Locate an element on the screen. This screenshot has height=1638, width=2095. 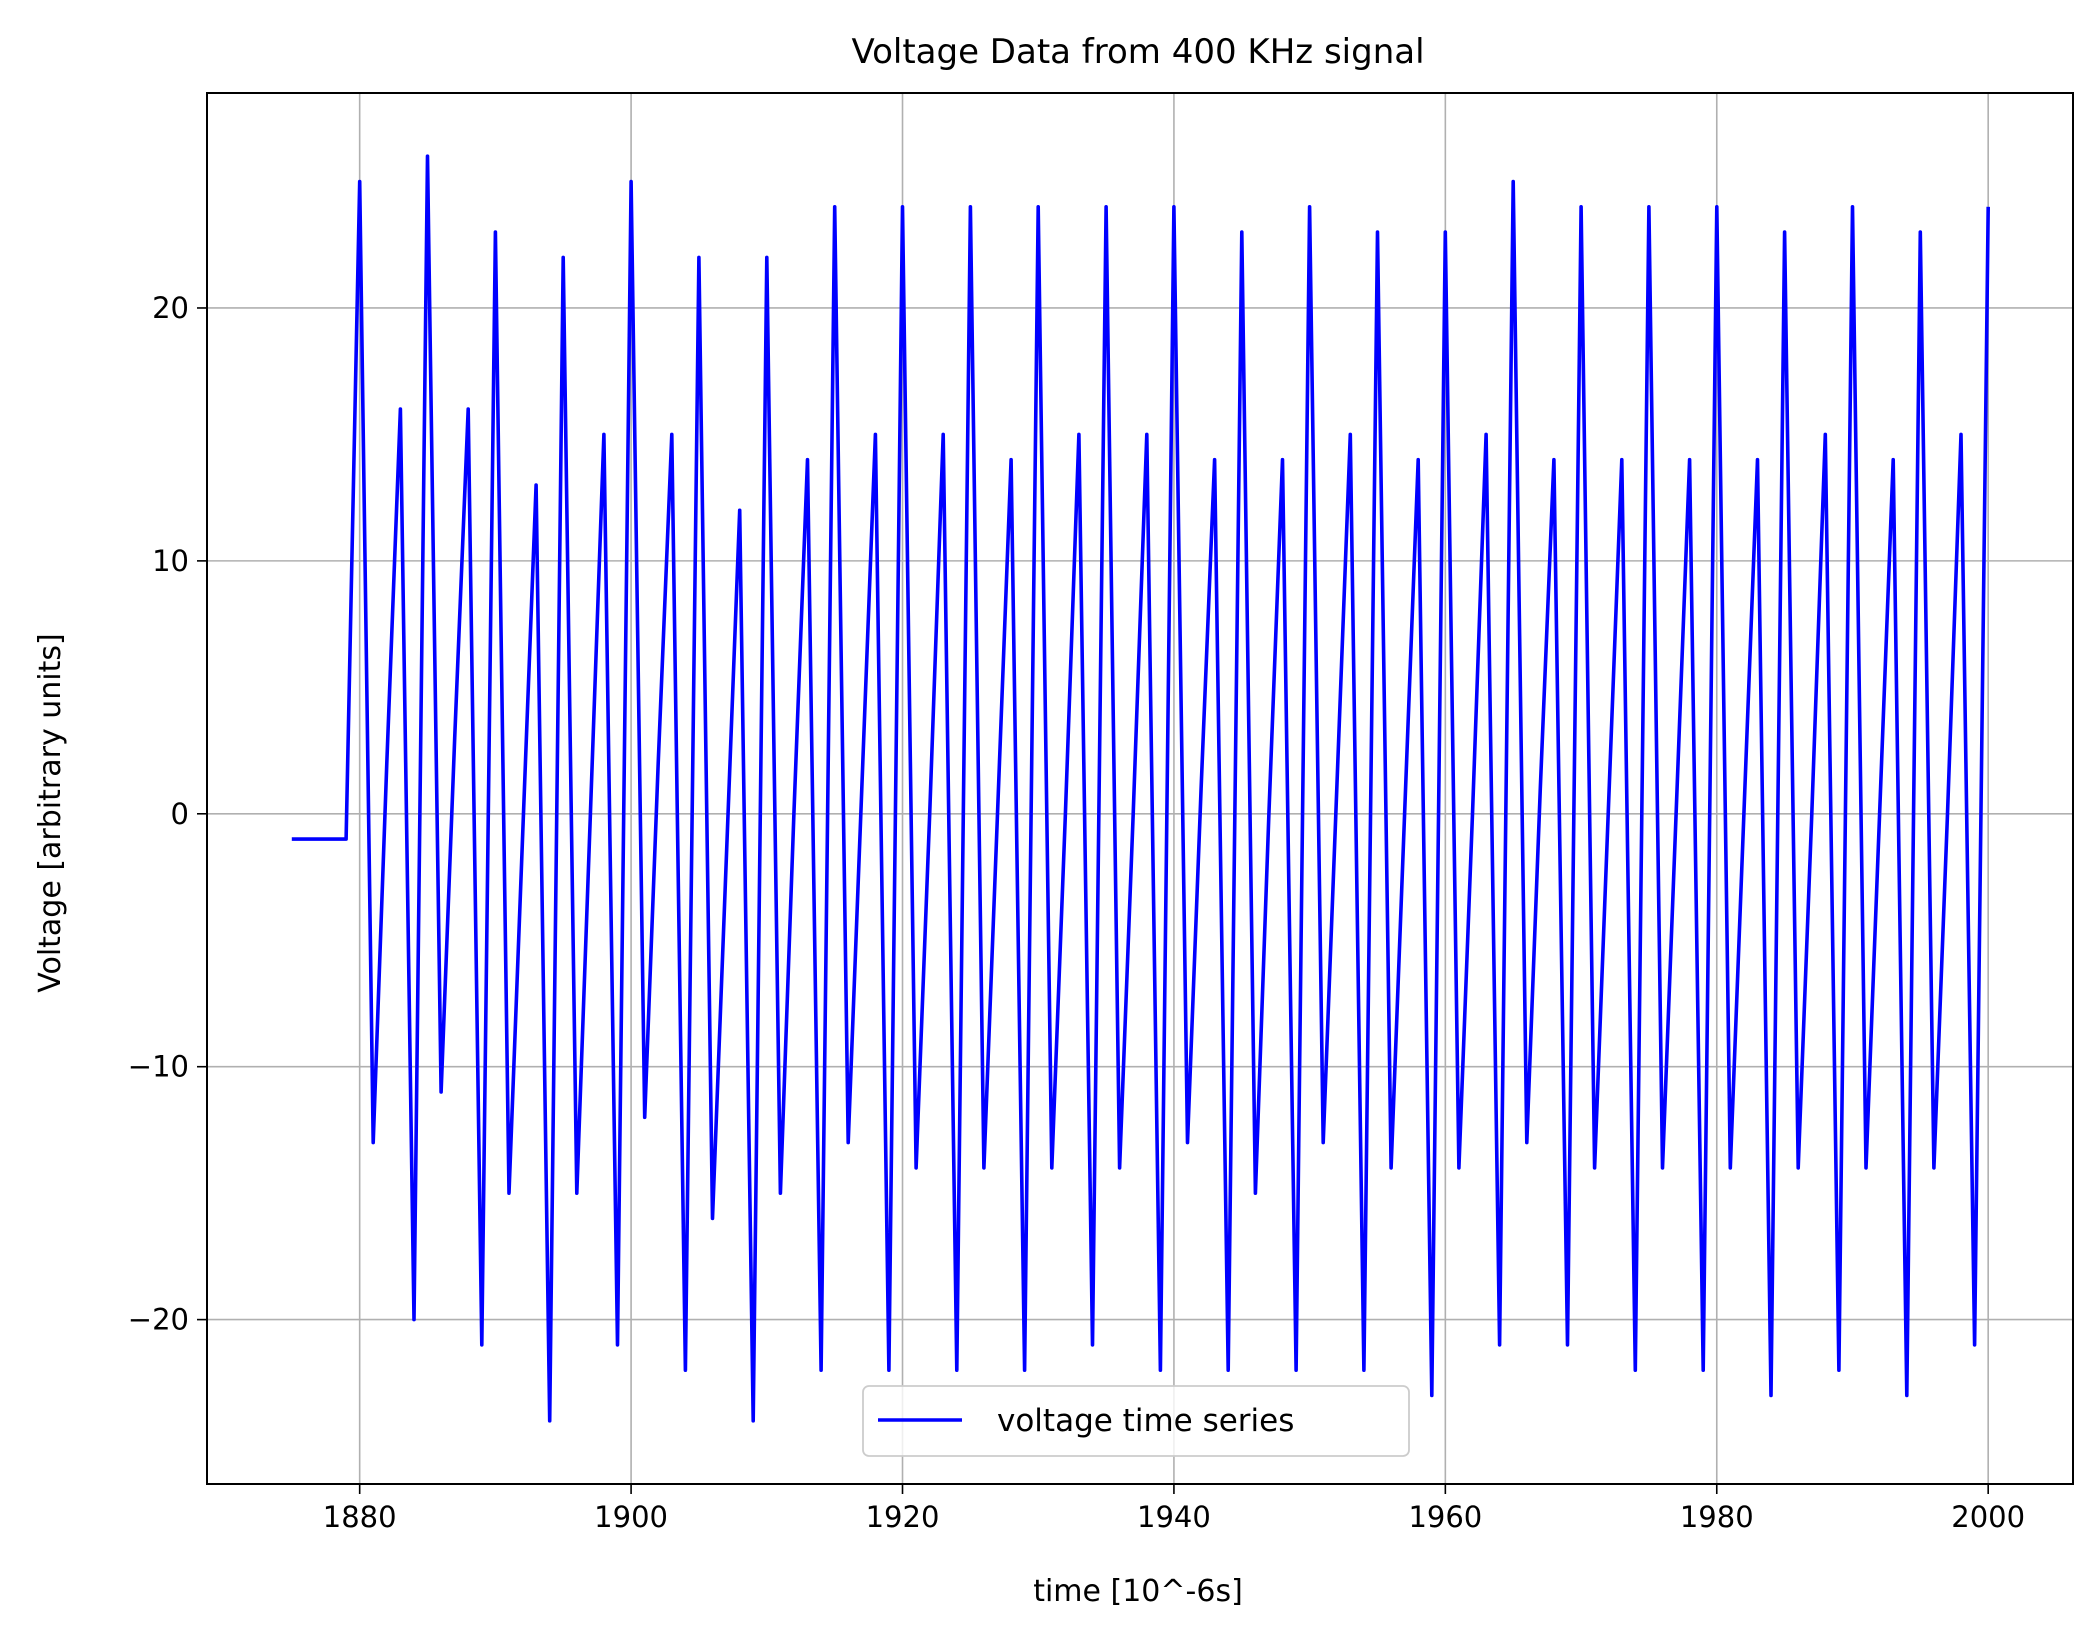
x-tick-label: 1900 is located at coordinates (631, 1517).